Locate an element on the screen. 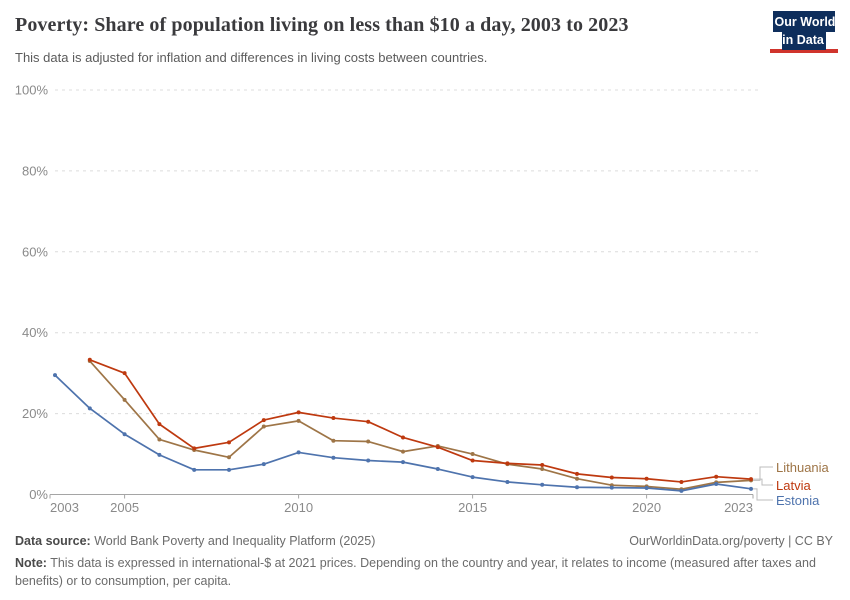 The height and width of the screenshot is (600, 850). svg-text: 2003 is located at coordinates (64, 507).